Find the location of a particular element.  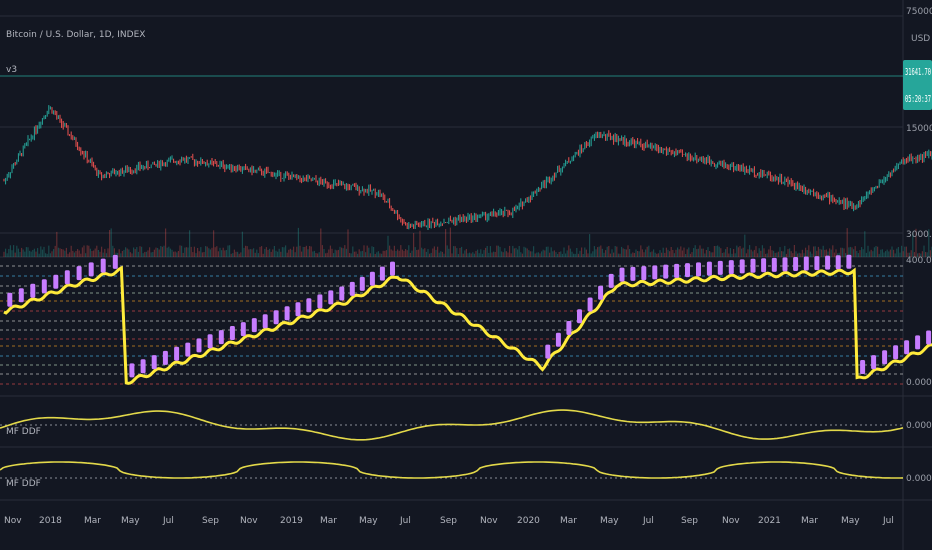

price-tag-value: 31641.70 is located at coordinates (918, 72).